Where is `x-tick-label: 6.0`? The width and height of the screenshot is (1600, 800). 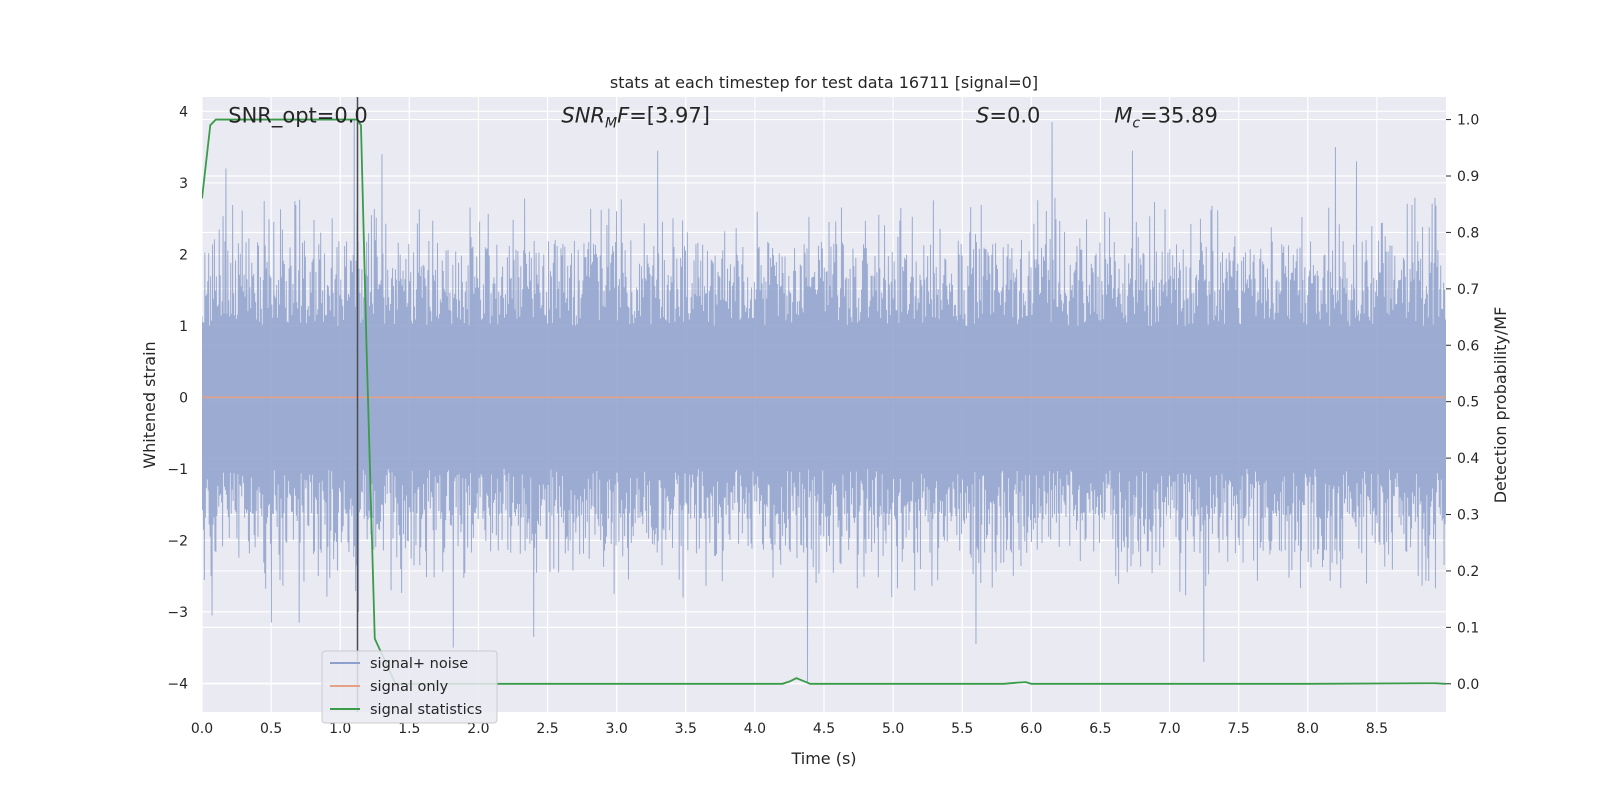
x-tick-label: 6.0 is located at coordinates (1031, 729).